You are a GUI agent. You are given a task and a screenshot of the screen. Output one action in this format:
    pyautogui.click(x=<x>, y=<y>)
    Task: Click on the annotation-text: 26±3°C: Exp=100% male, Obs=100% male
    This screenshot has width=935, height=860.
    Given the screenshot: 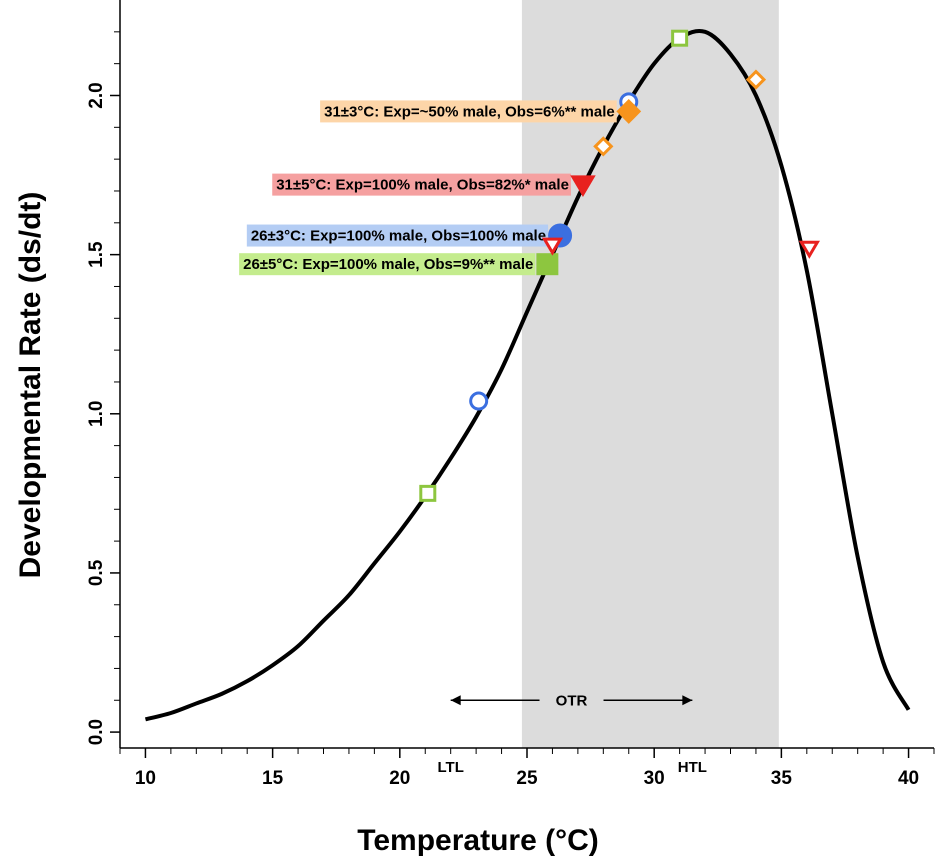 What is the action you would take?
    pyautogui.click(x=398, y=236)
    